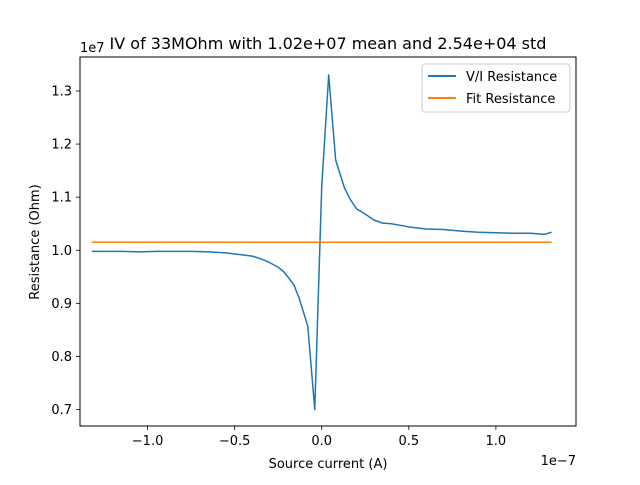 Image resolution: width=640 pixels, height=485 pixels. What do you see at coordinates (92, 48) in the screenshot?
I see `y-axis-offset-label: 1e7` at bounding box center [92, 48].